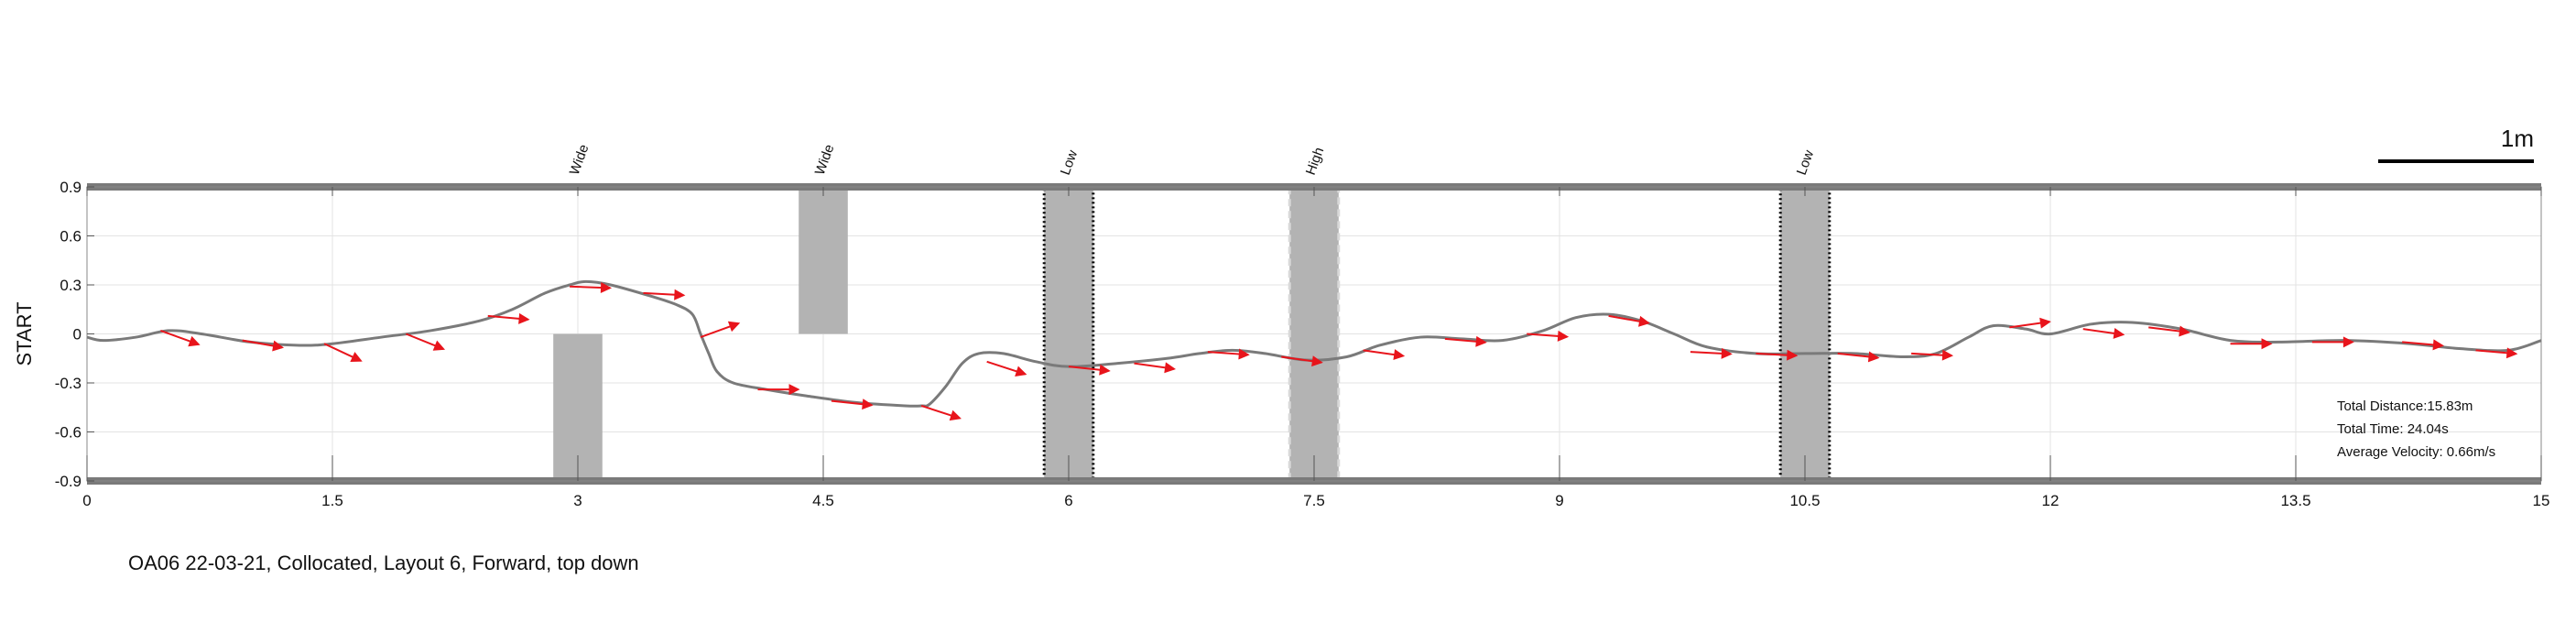 Image resolution: width=2576 pixels, height=644 pixels. What do you see at coordinates (24, 334) in the screenshot?
I see `y-axis-label: START` at bounding box center [24, 334].